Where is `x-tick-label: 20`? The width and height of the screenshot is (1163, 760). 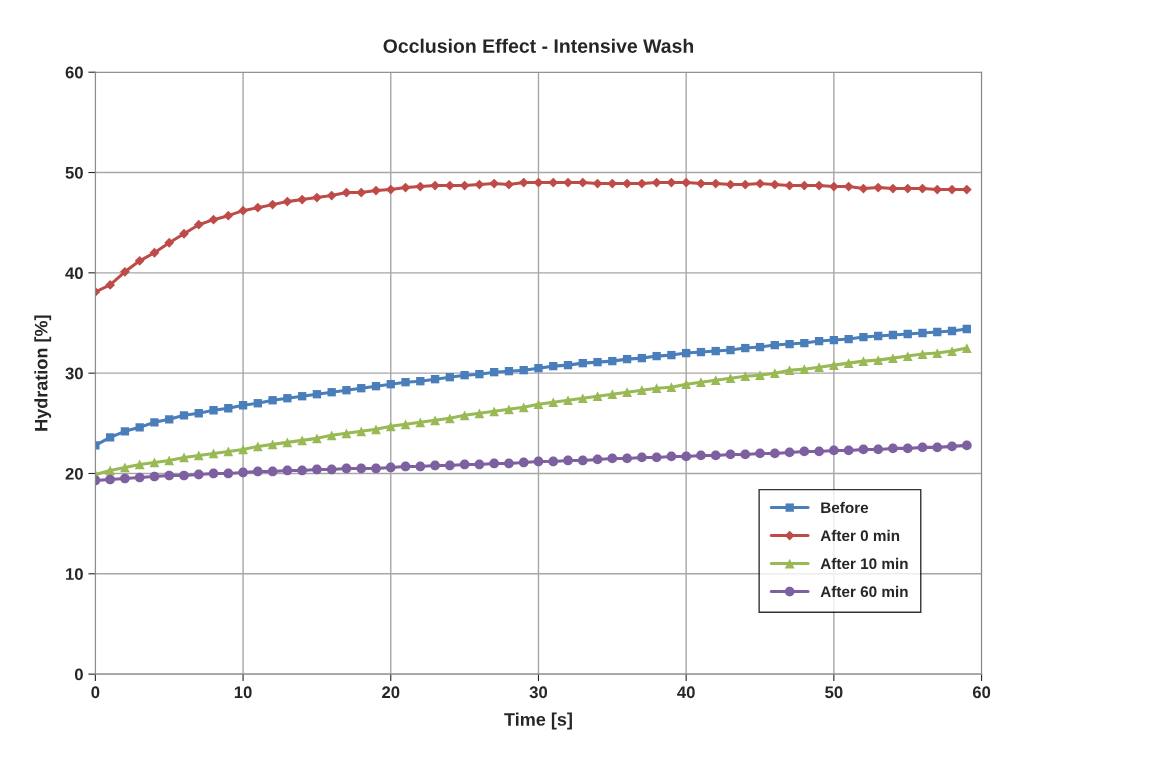
x-tick-label: 20 is located at coordinates (391, 692).